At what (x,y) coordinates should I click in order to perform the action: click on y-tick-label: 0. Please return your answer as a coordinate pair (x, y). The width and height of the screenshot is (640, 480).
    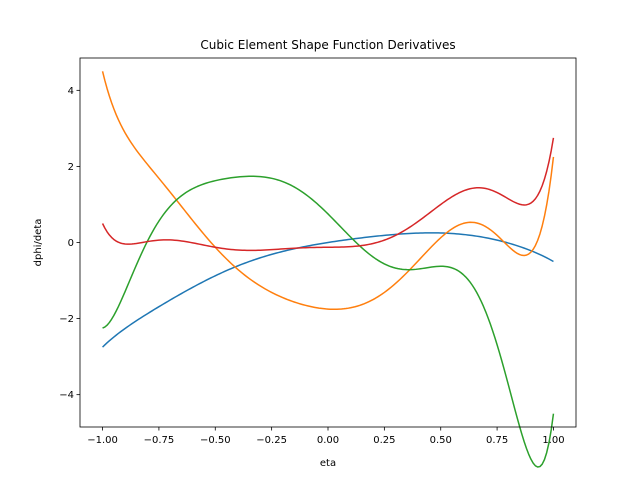
    Looking at the image, I should click on (71, 243).